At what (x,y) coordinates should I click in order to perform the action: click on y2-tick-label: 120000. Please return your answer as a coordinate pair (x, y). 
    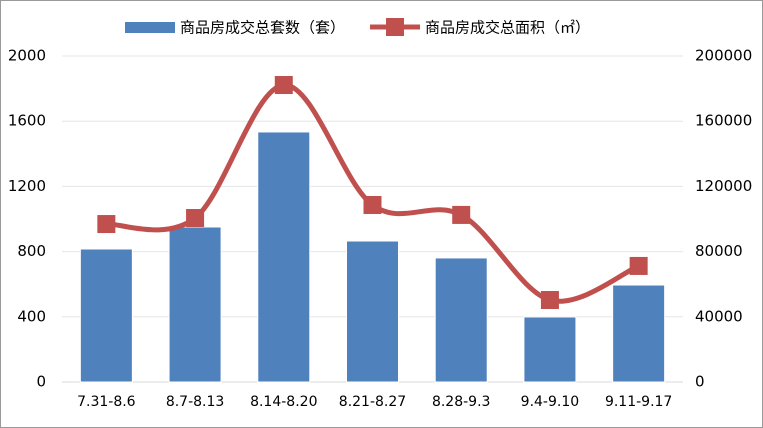
    Looking at the image, I should click on (723, 186).